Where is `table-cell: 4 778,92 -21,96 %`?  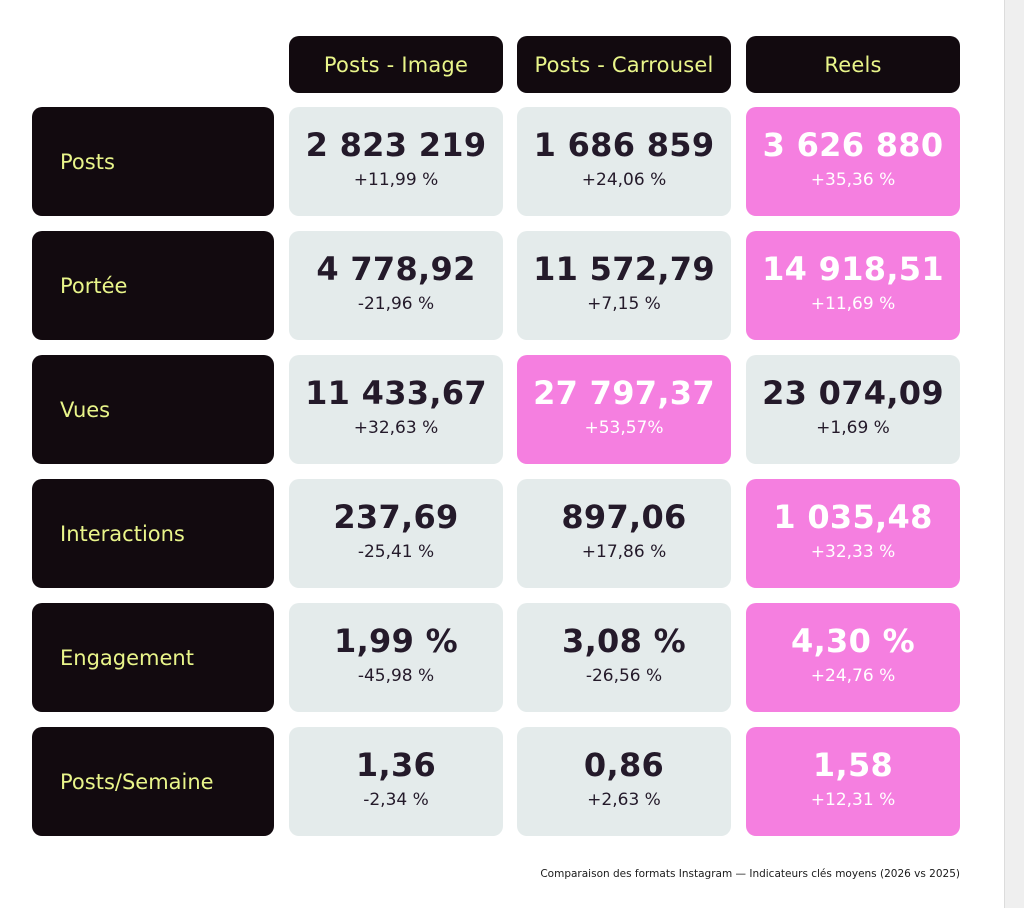 table-cell: 4 778,92 -21,96 % is located at coordinates (396, 285).